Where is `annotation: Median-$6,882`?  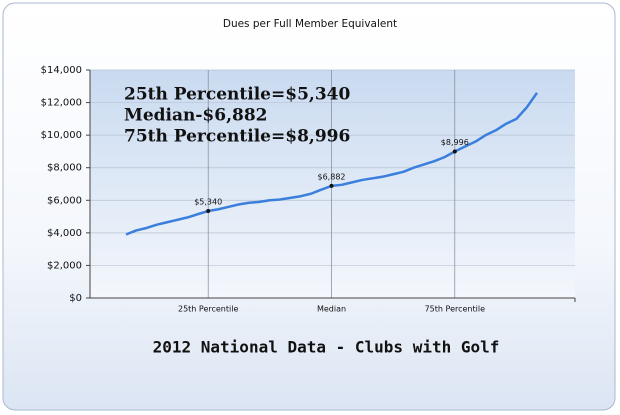 annotation: Median-$6,882 is located at coordinates (195, 116).